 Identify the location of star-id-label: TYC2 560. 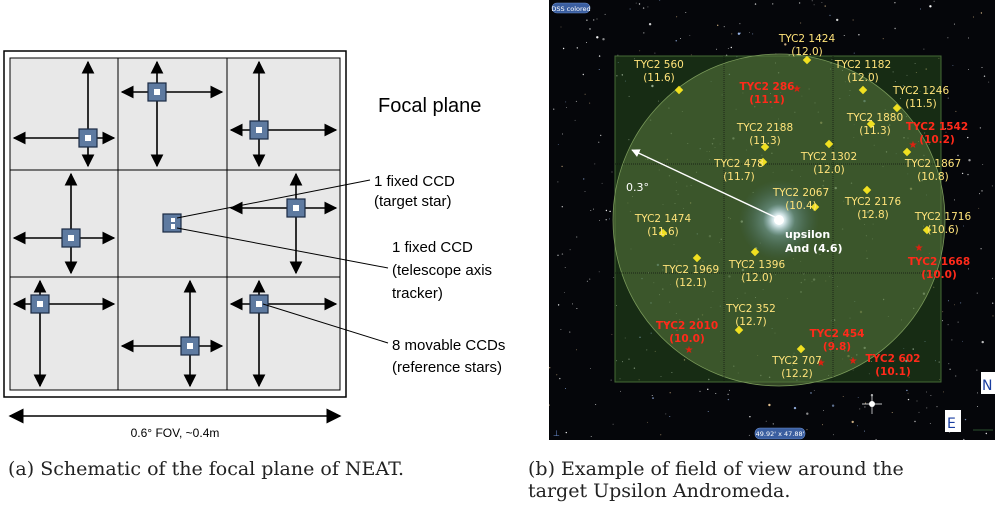
(658, 65).